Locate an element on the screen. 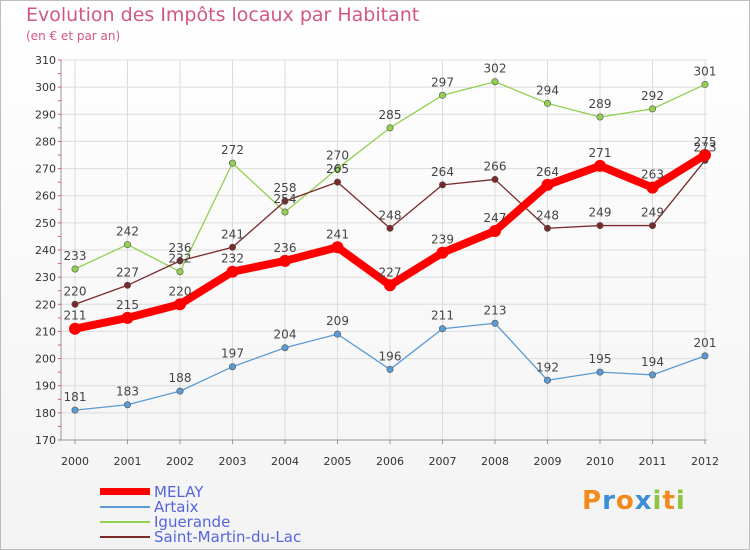 This screenshot has width=750, height=550. y-tick-label: 230 is located at coordinates (45, 277).